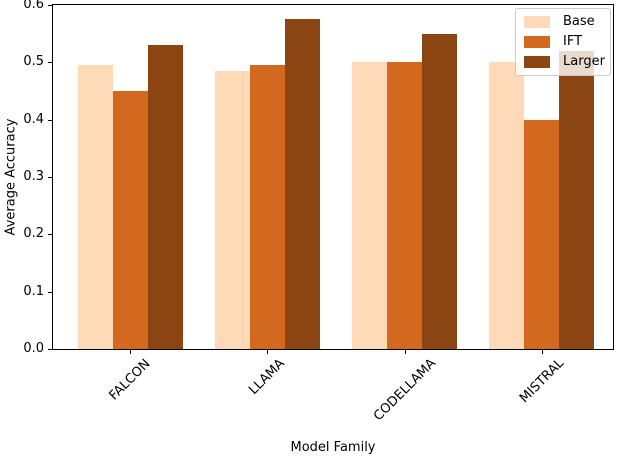 This screenshot has width=620, height=456. I want to click on y-tick-label: 0.2, so click(33, 234).